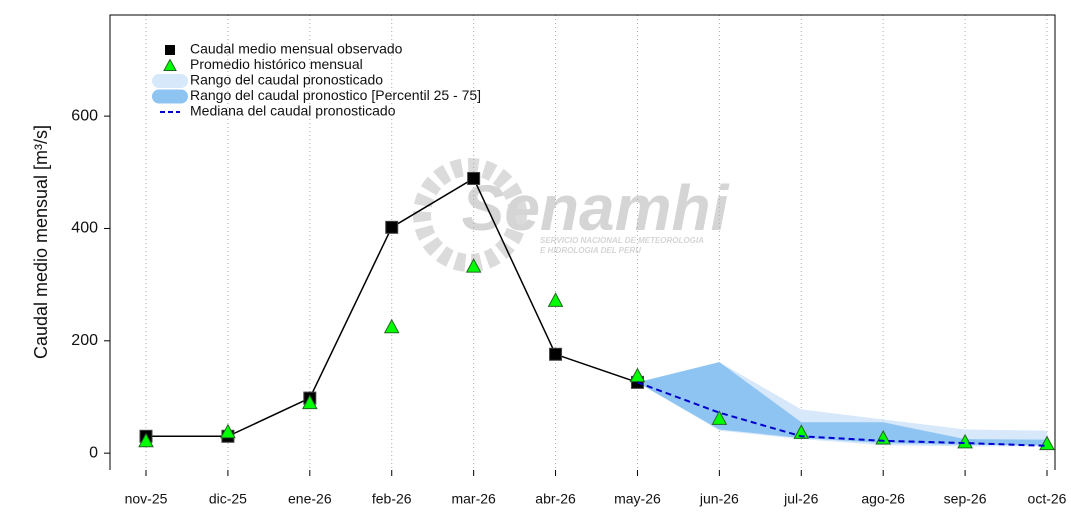 The width and height of the screenshot is (1071, 515). Describe the element at coordinates (293, 111) in the screenshot. I see `legend-label: Mediana del caudal pronosticado` at that location.